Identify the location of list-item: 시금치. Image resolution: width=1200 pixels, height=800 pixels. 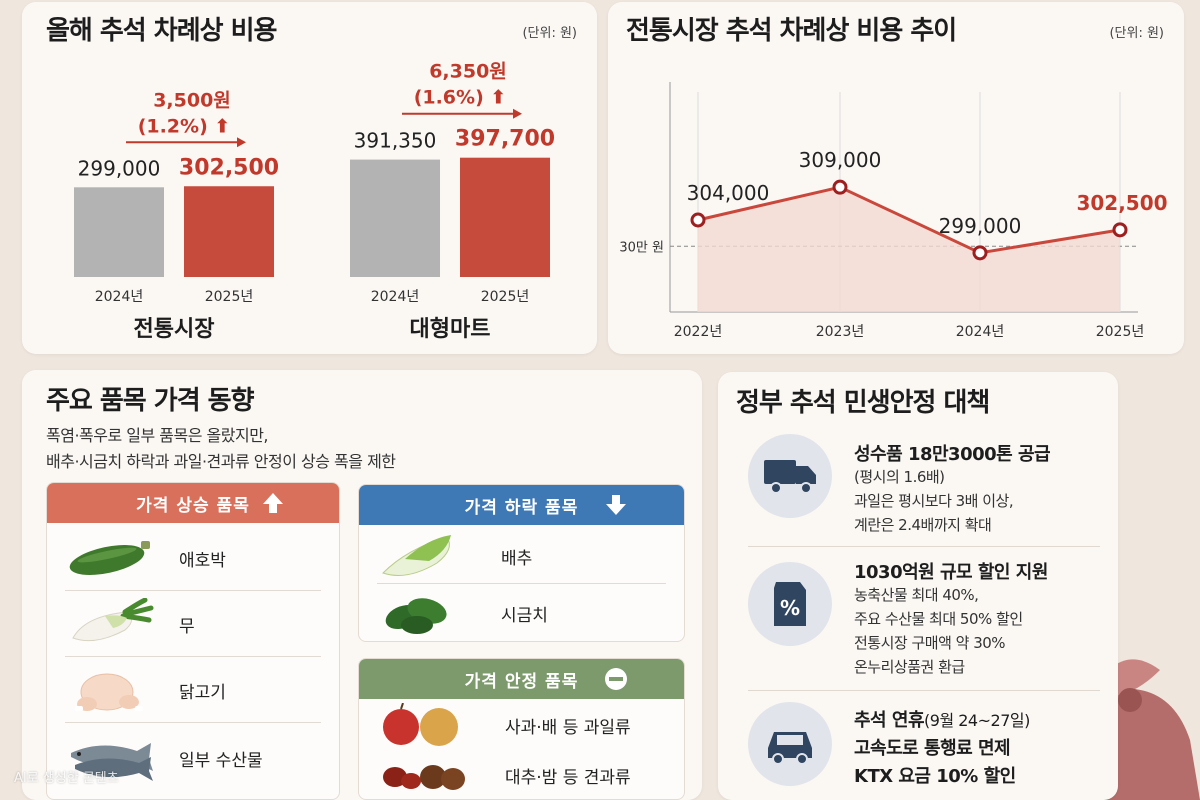
(521, 613).